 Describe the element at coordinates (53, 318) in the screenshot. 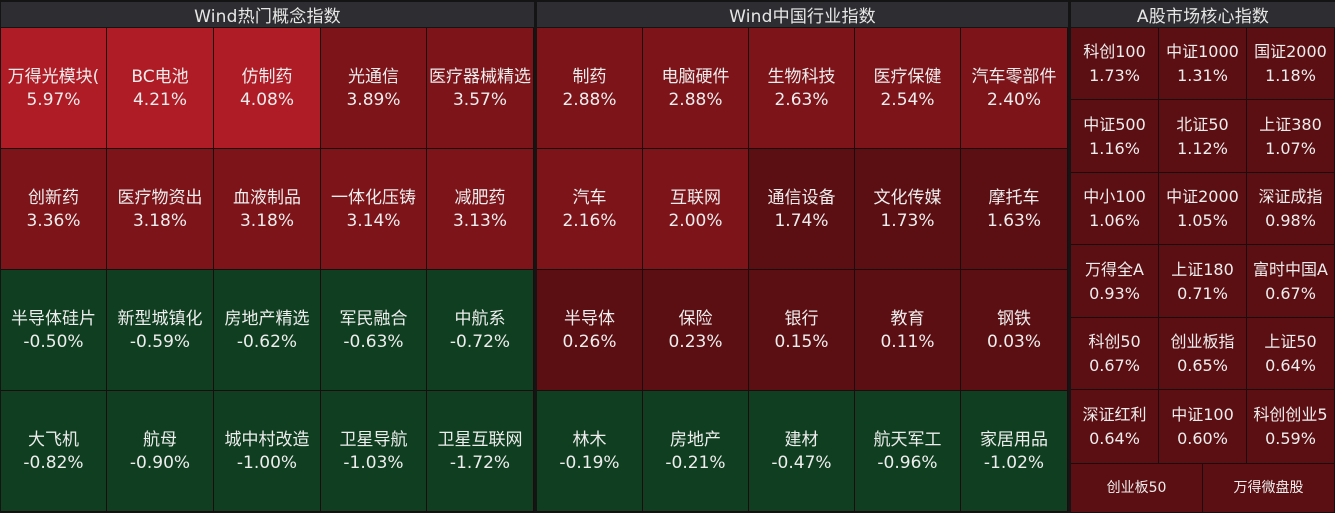

I see `tile-name: 半导体硅片` at that location.